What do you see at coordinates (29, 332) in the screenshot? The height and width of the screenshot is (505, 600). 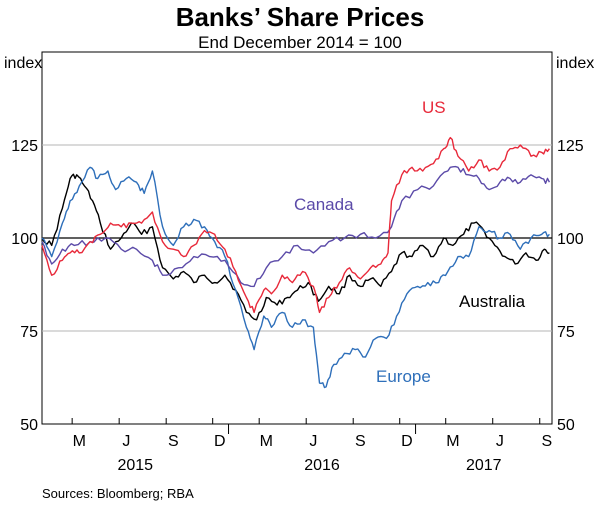 I see `y-tick-label-left: 75` at bounding box center [29, 332].